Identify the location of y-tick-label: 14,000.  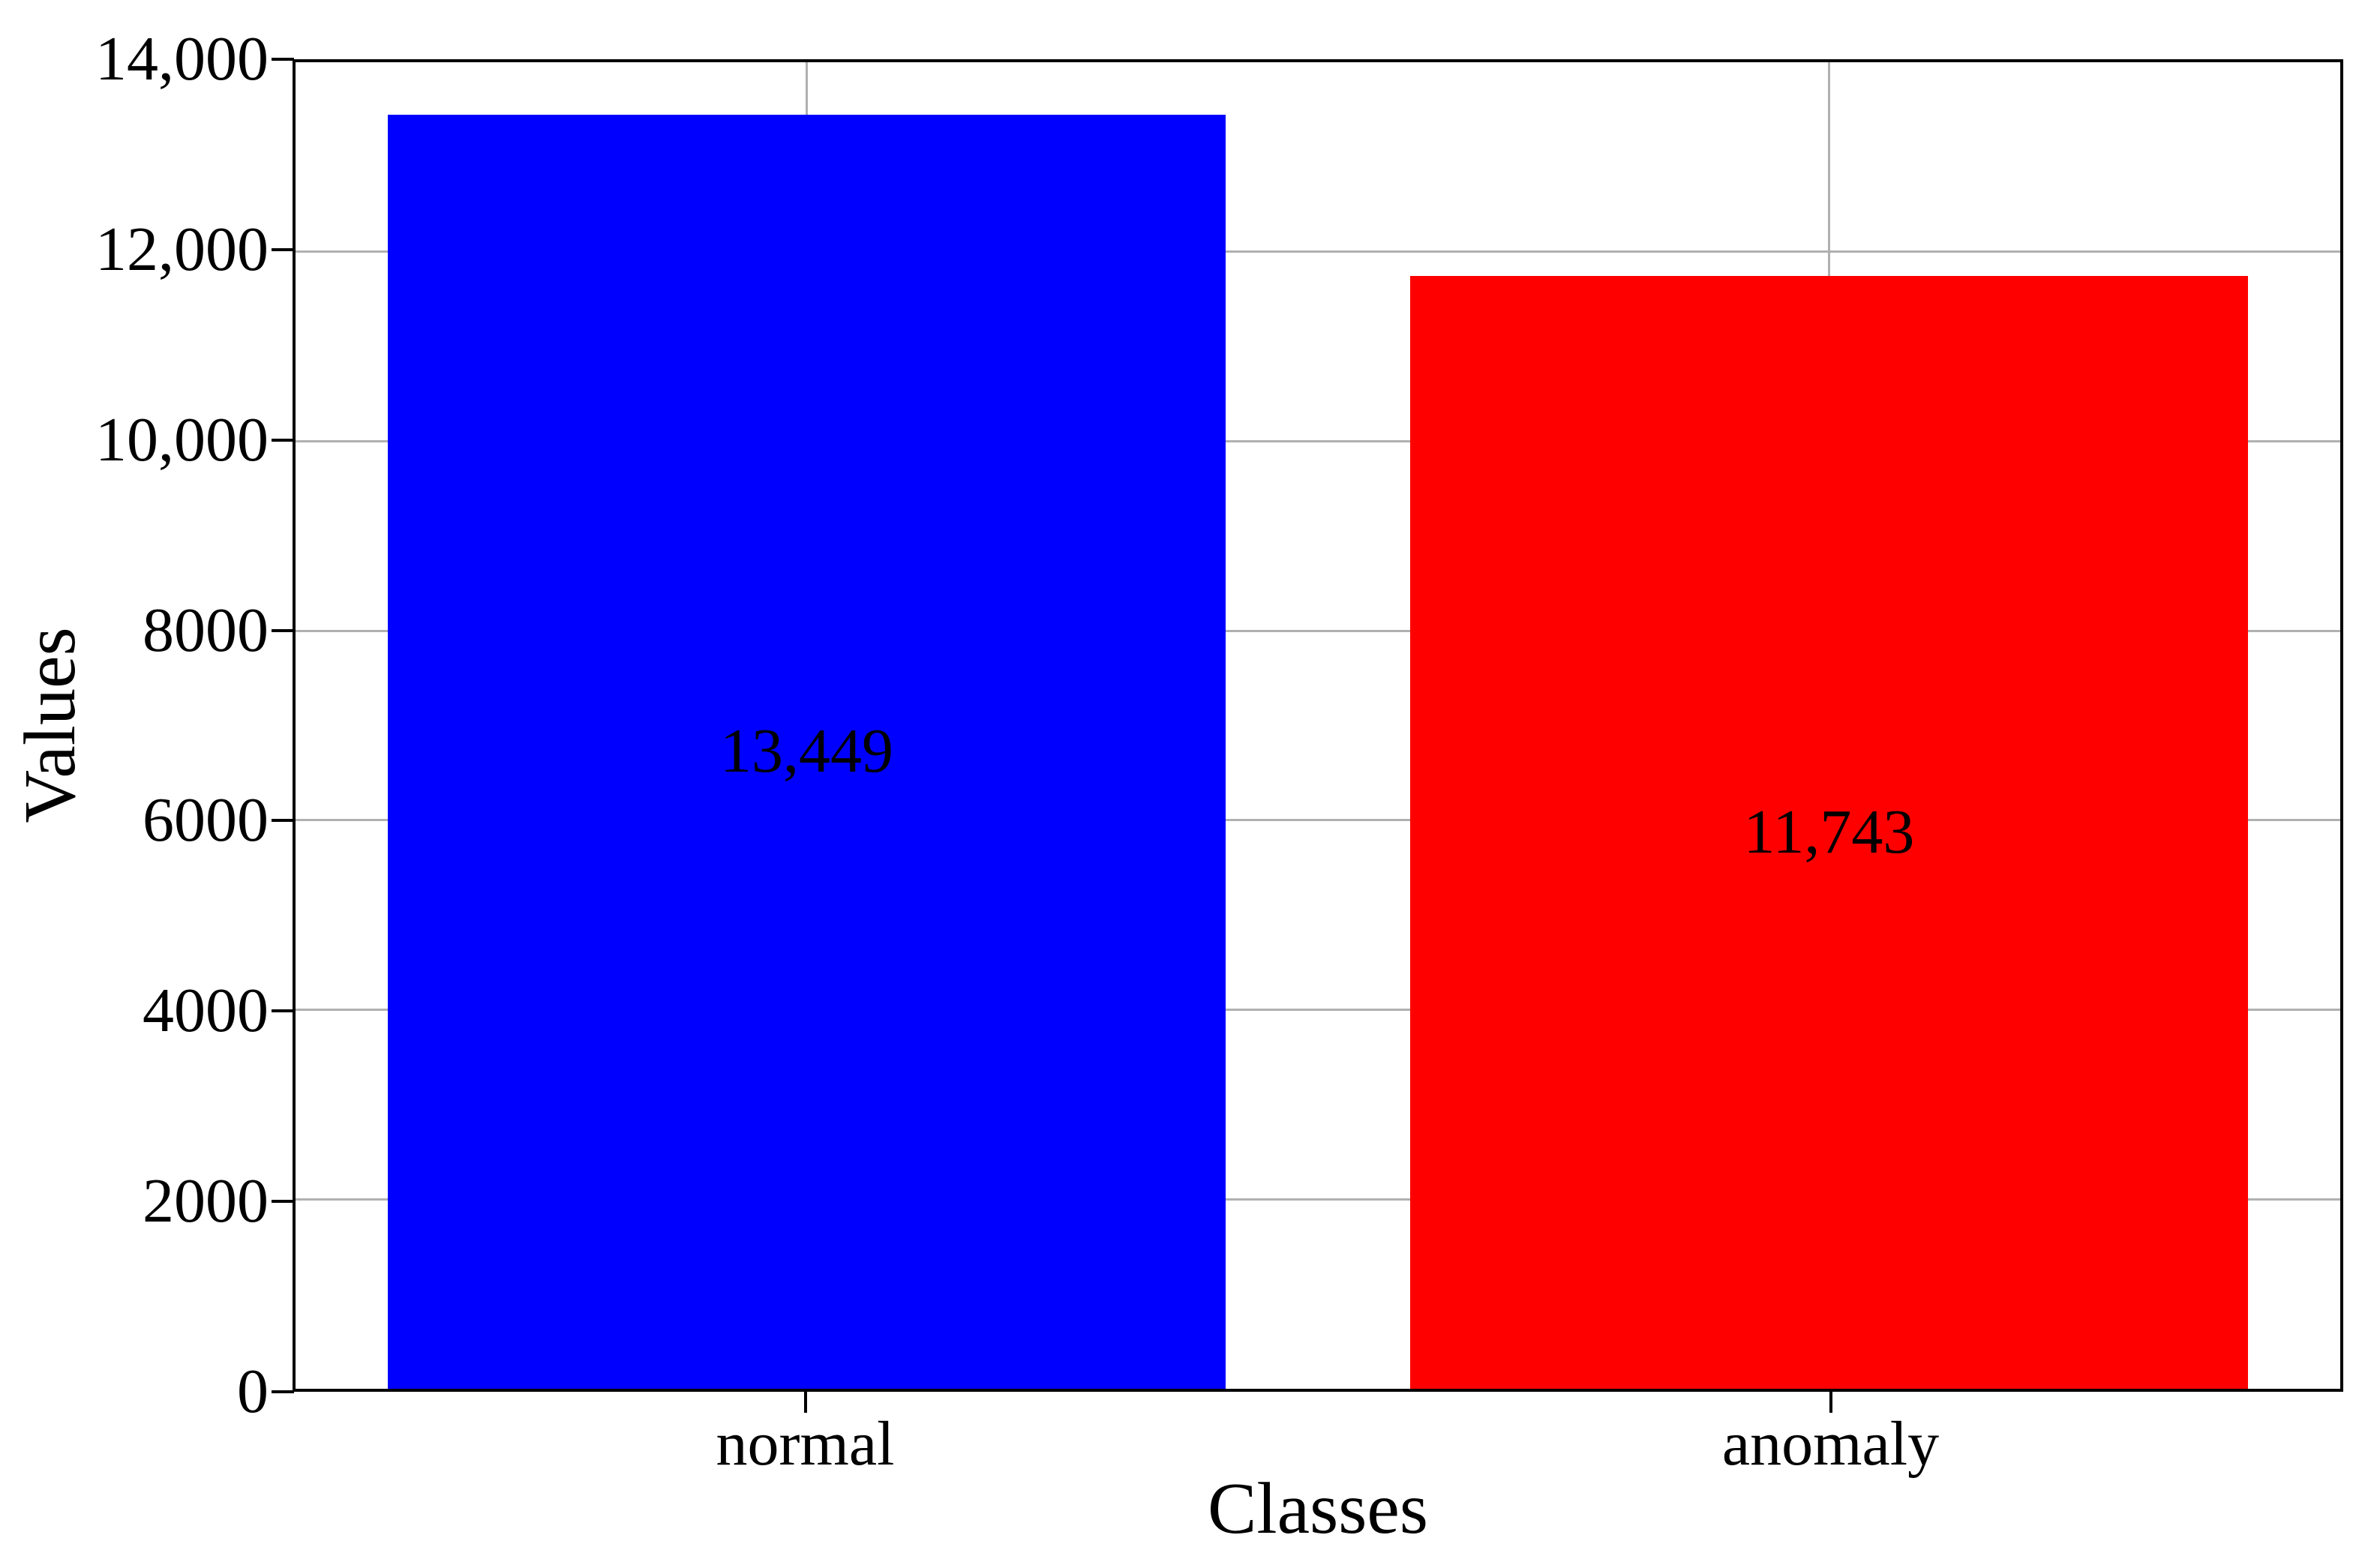
(182, 59).